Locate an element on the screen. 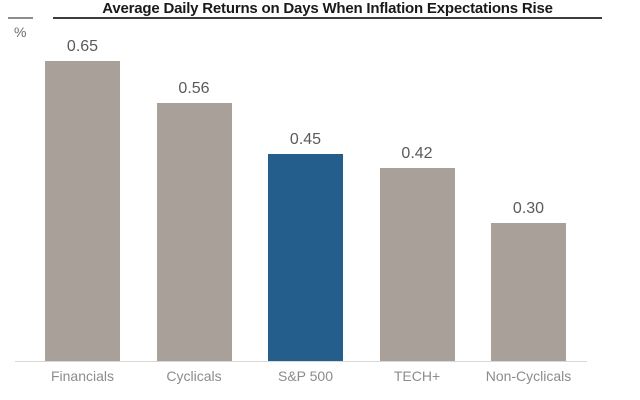 The height and width of the screenshot is (400, 640). bar-non-cyclicals is located at coordinates (528, 292).